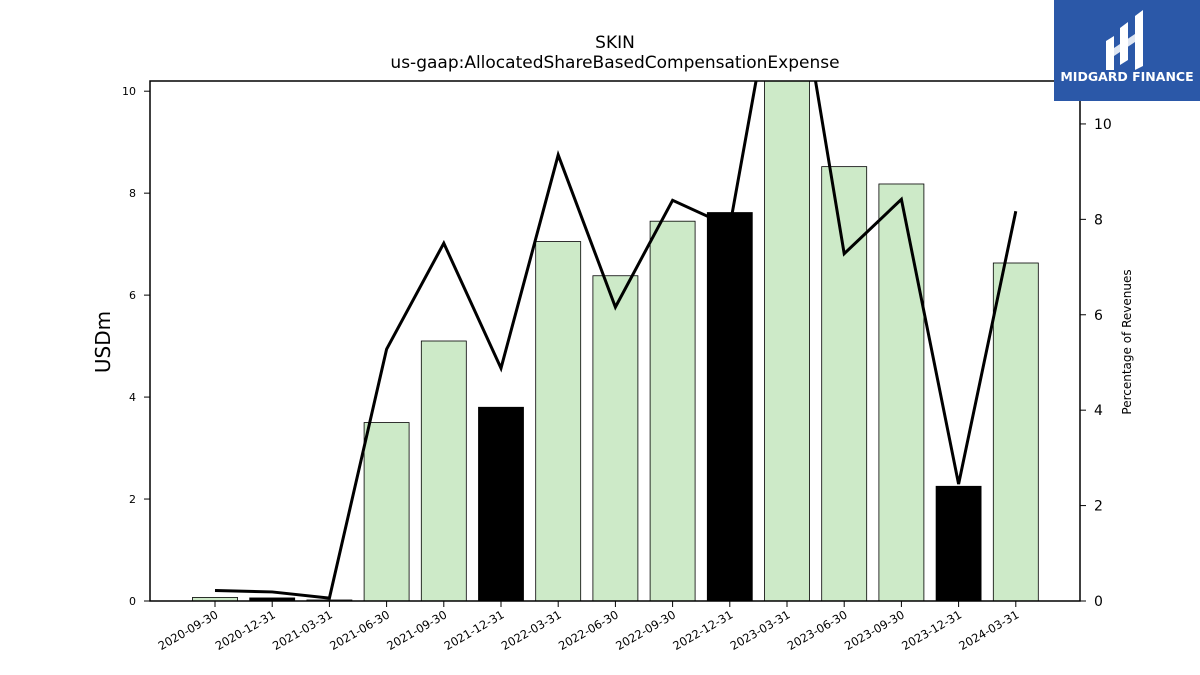  What do you see at coordinates (702, 630) in the screenshot?
I see `x-tick-label: 2022-12-31` at bounding box center [702, 630].